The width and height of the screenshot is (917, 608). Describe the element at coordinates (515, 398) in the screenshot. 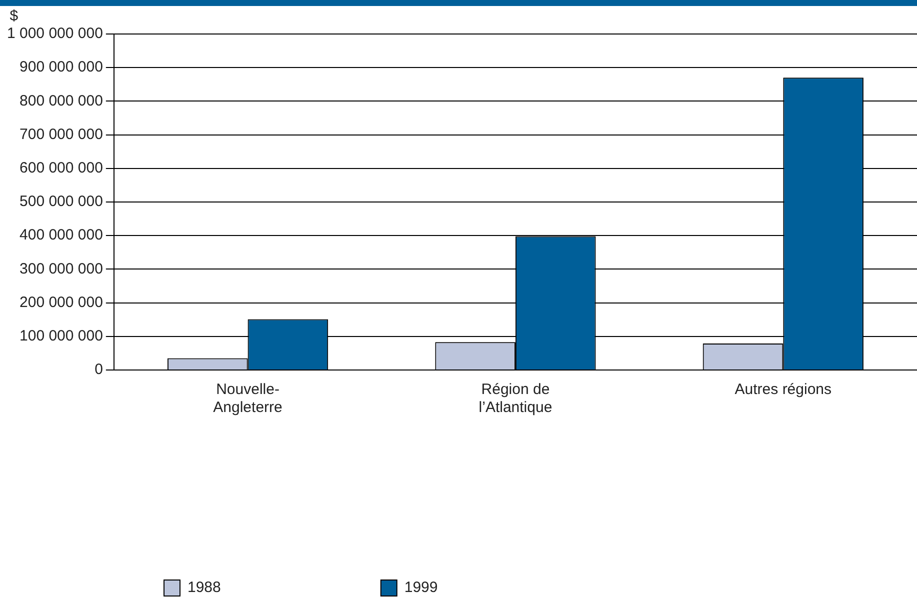

I see `x-tick-label: Région de l’Atlantique` at that location.